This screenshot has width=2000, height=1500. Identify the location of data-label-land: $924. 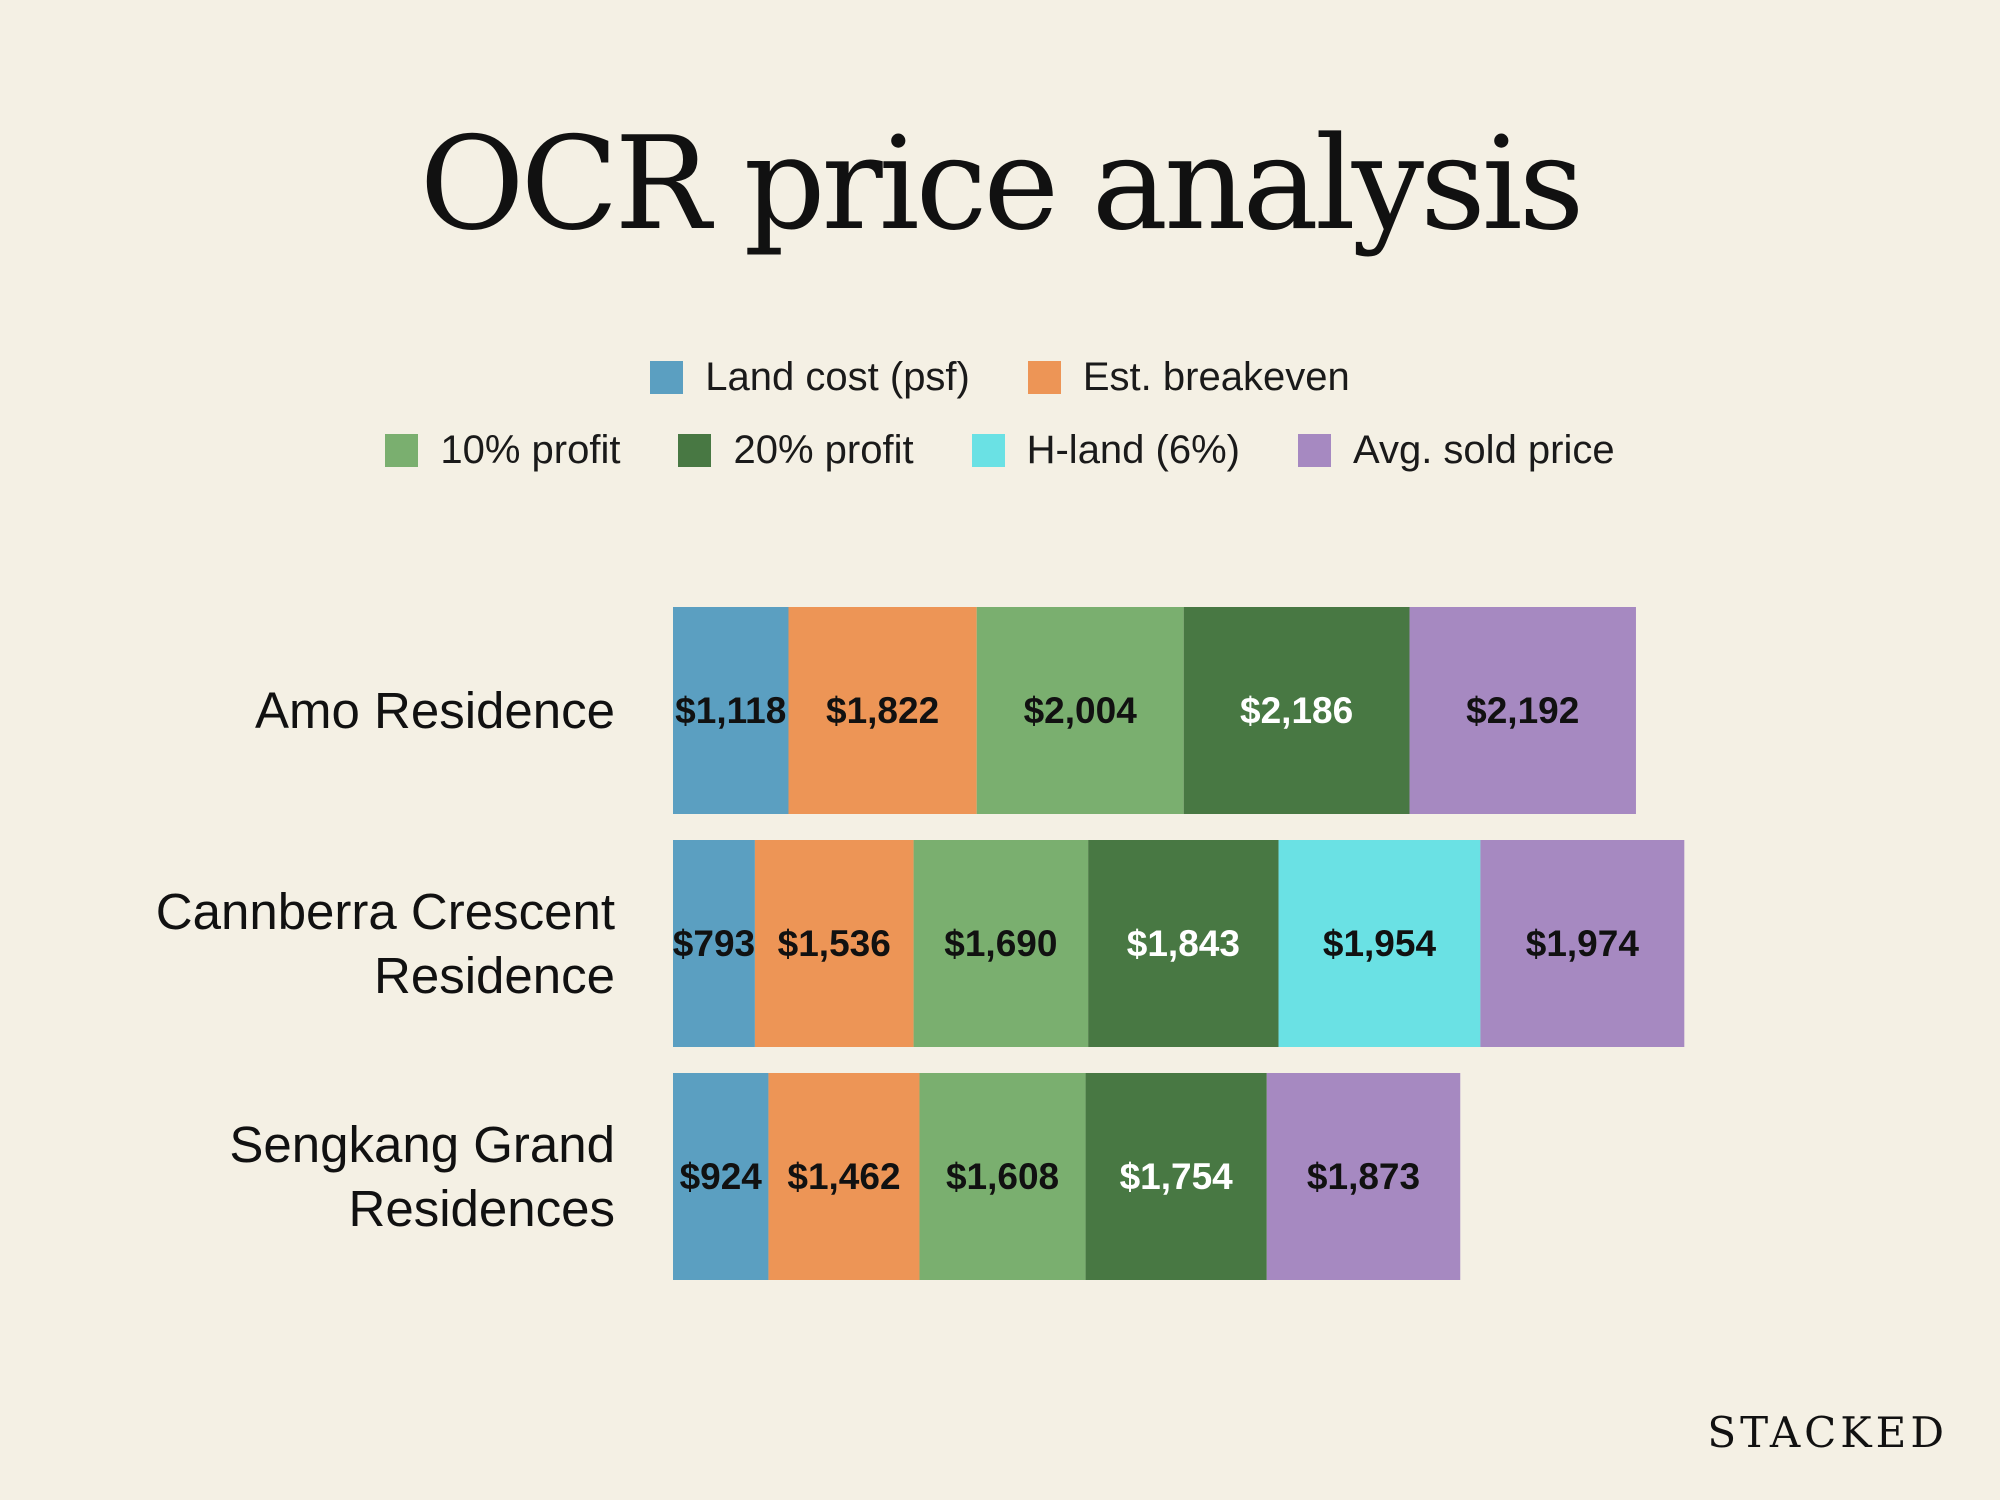
(721, 1176).